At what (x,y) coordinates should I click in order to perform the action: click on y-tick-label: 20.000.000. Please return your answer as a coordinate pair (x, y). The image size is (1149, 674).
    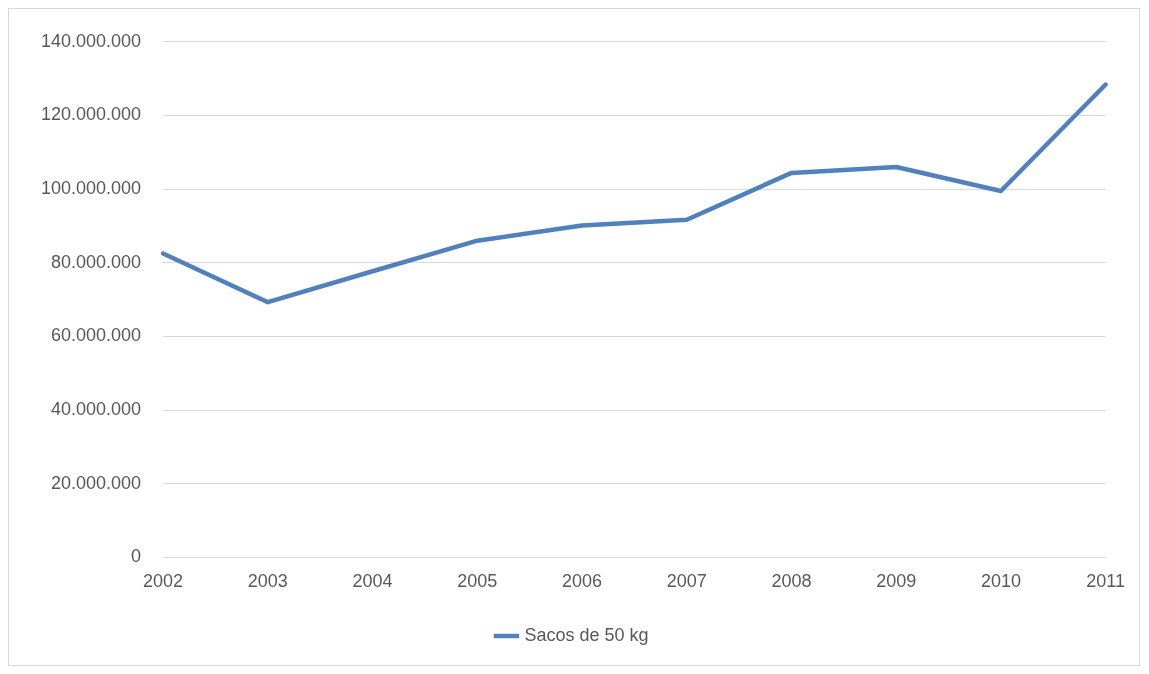
    Looking at the image, I should click on (96, 482).